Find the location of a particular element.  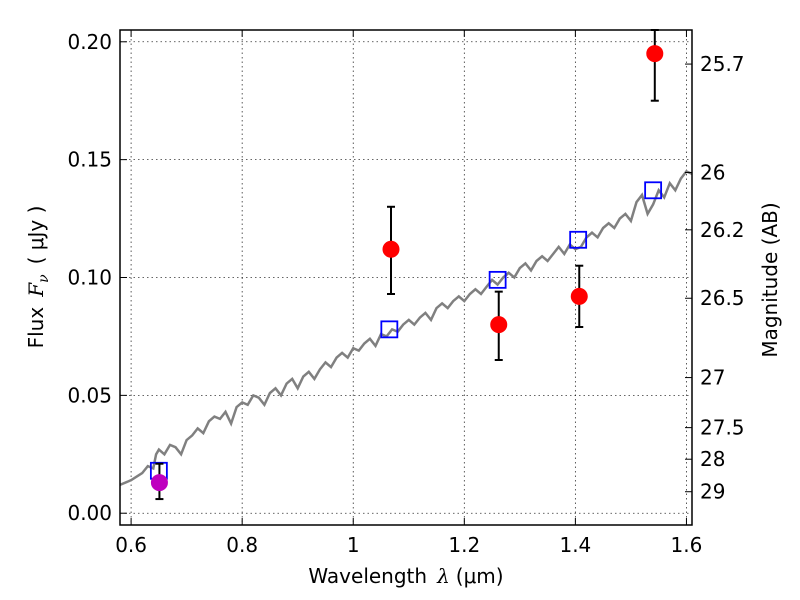

y2-tick-label: 26.2 is located at coordinates (722, 230).